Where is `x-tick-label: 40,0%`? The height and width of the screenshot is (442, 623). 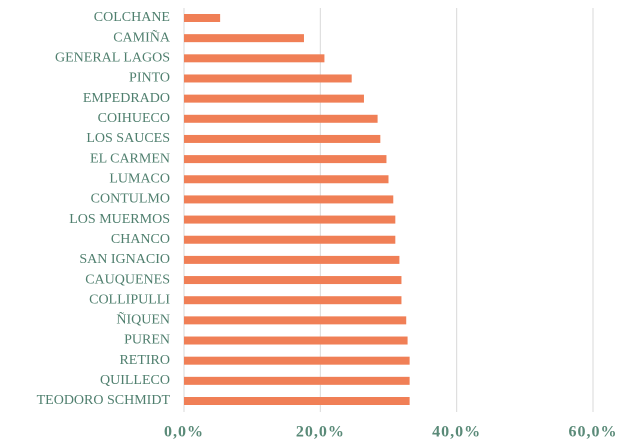 x-tick-label: 40,0% is located at coordinates (456, 432).